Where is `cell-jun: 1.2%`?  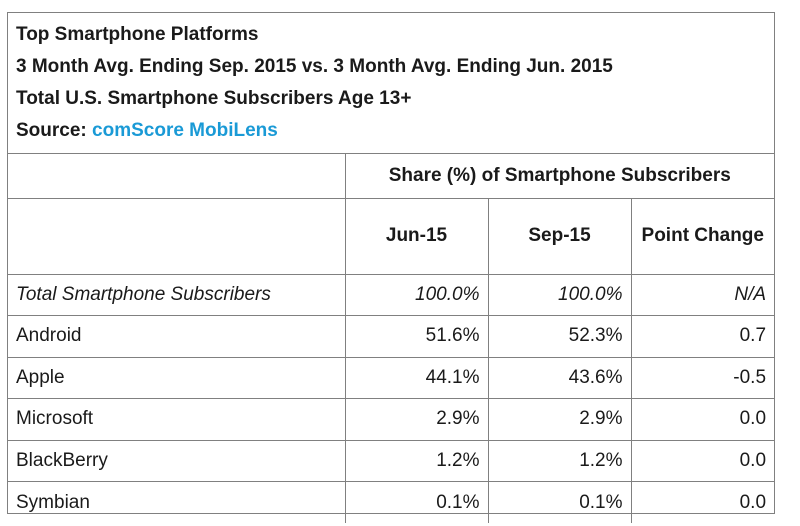
cell-jun: 1.2% is located at coordinates (417, 461).